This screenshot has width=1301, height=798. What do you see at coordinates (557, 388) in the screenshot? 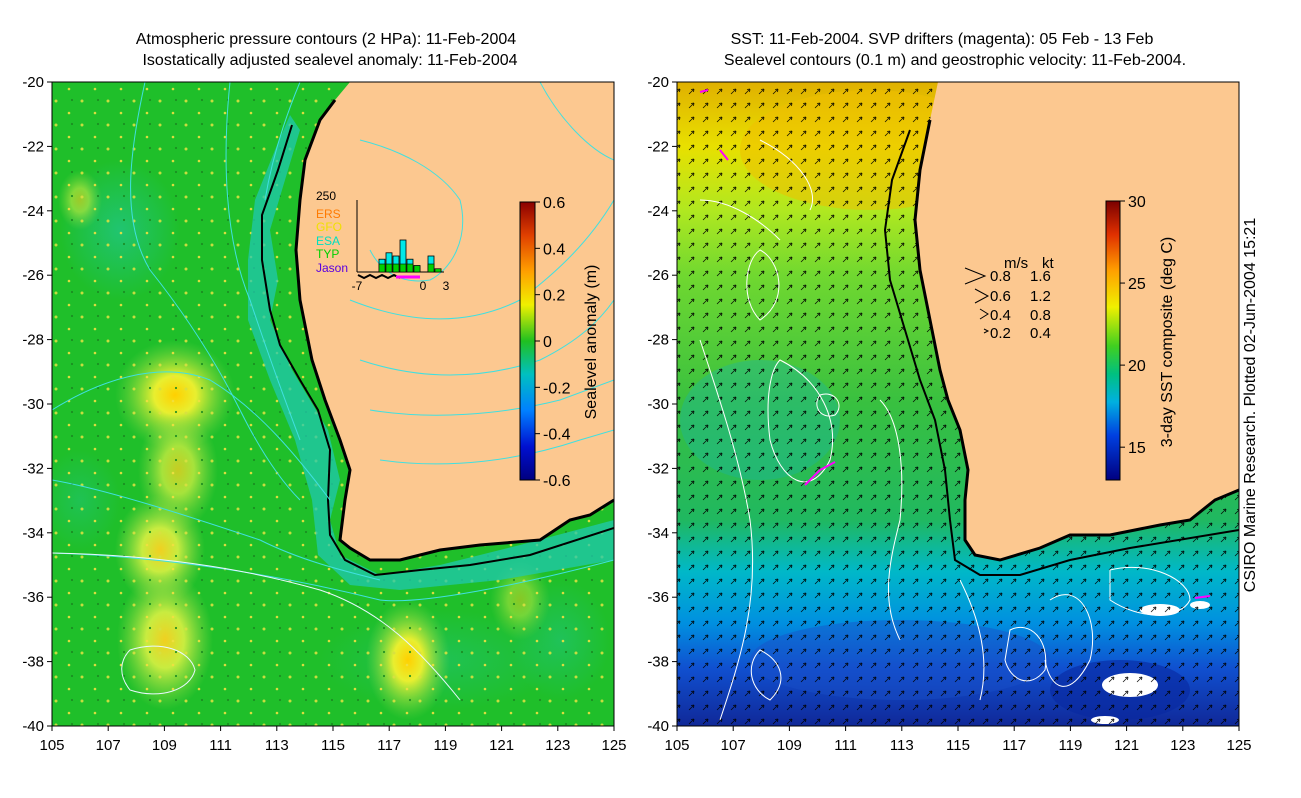
I see `colorbar-tick-label: -0.2` at bounding box center [557, 388].